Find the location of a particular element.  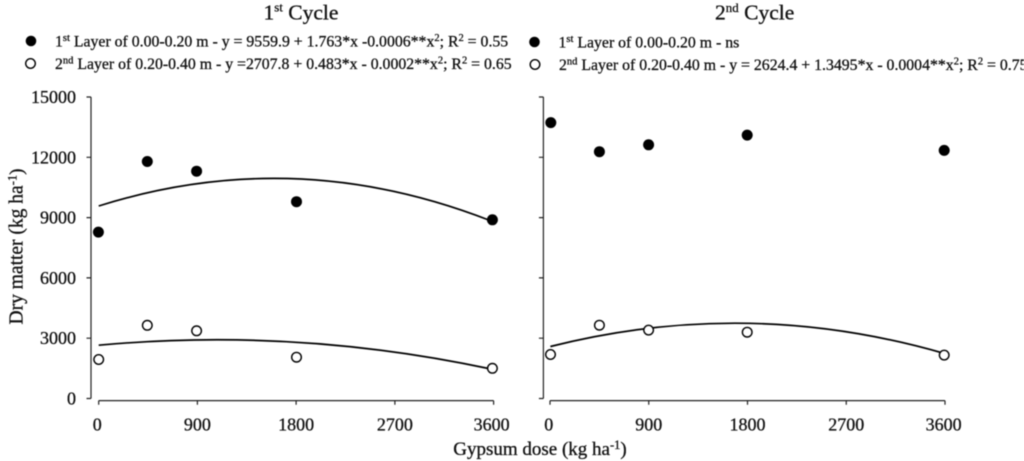

svg-text: 15000 is located at coordinates (53, 97).